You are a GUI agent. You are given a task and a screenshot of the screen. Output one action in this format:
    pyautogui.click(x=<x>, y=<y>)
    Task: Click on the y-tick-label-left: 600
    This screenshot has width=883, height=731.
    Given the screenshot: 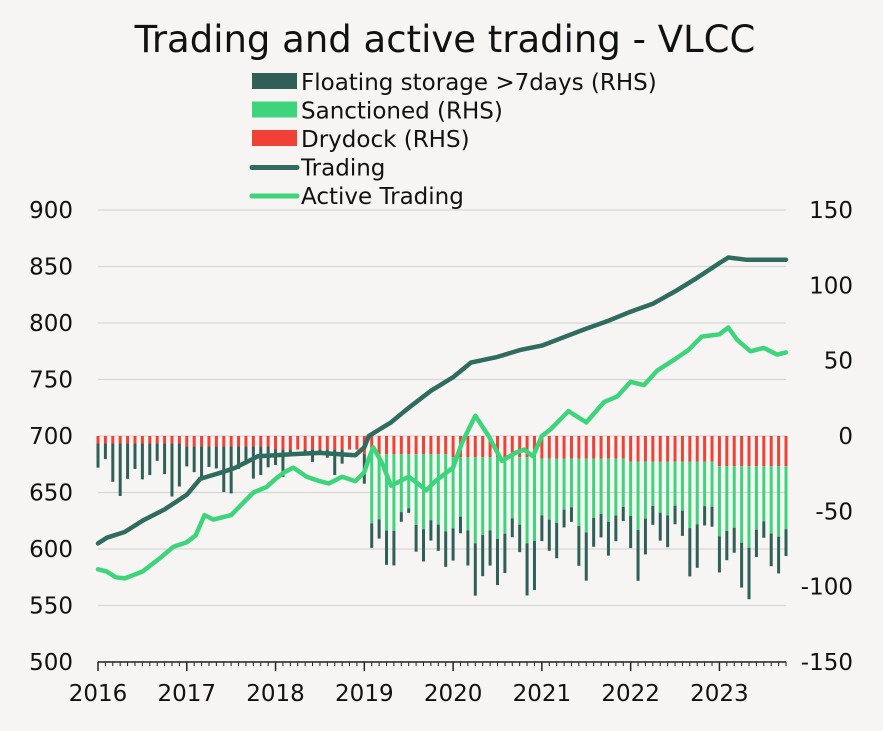 What is the action you would take?
    pyautogui.click(x=51, y=550)
    